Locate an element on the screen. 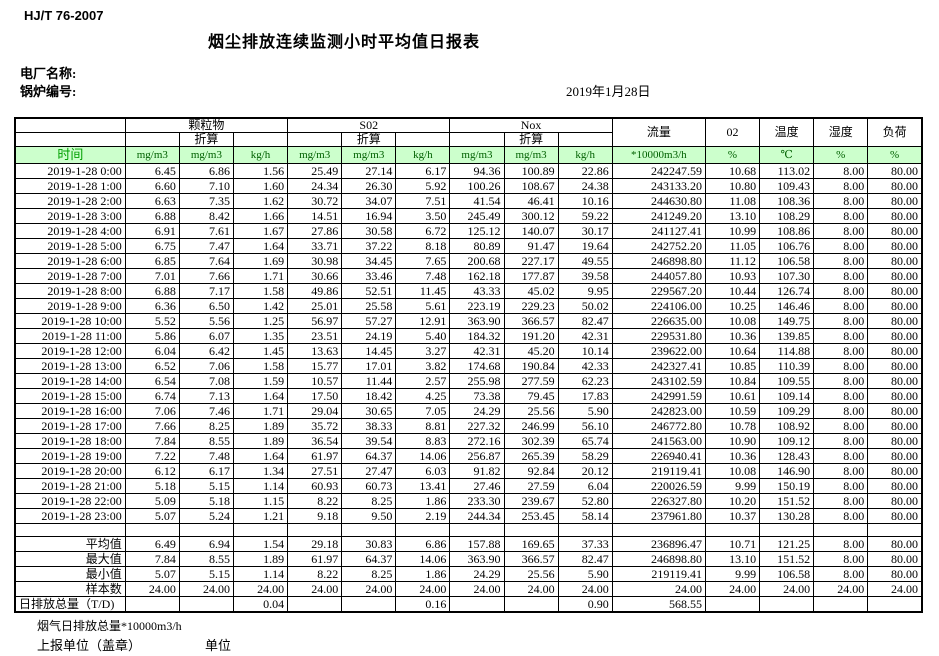  unit-so2-kgh: kg/h is located at coordinates (423, 155).